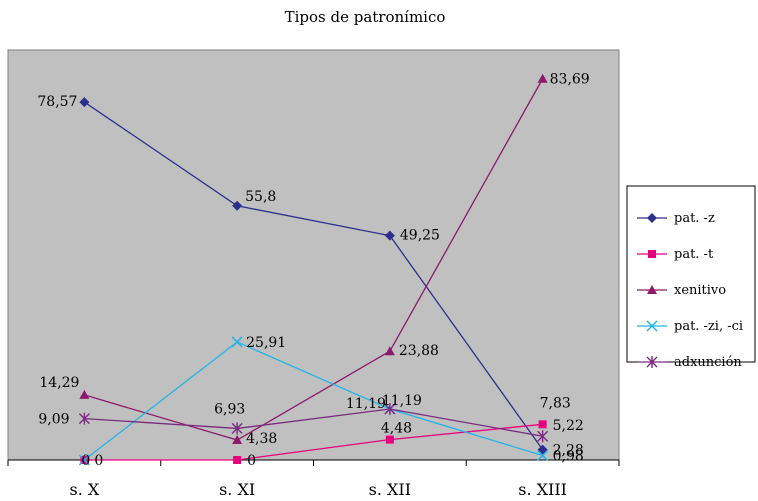 The image size is (758, 501). Describe the element at coordinates (555, 403) in the screenshot. I see `data-label: 7,83` at that location.